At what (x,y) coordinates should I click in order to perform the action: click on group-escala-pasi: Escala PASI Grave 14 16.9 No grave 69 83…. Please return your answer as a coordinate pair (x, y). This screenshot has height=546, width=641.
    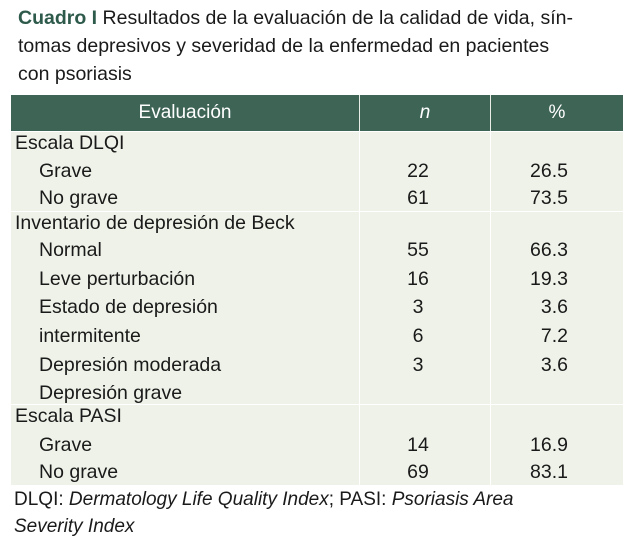
    Looking at the image, I should click on (317, 445).